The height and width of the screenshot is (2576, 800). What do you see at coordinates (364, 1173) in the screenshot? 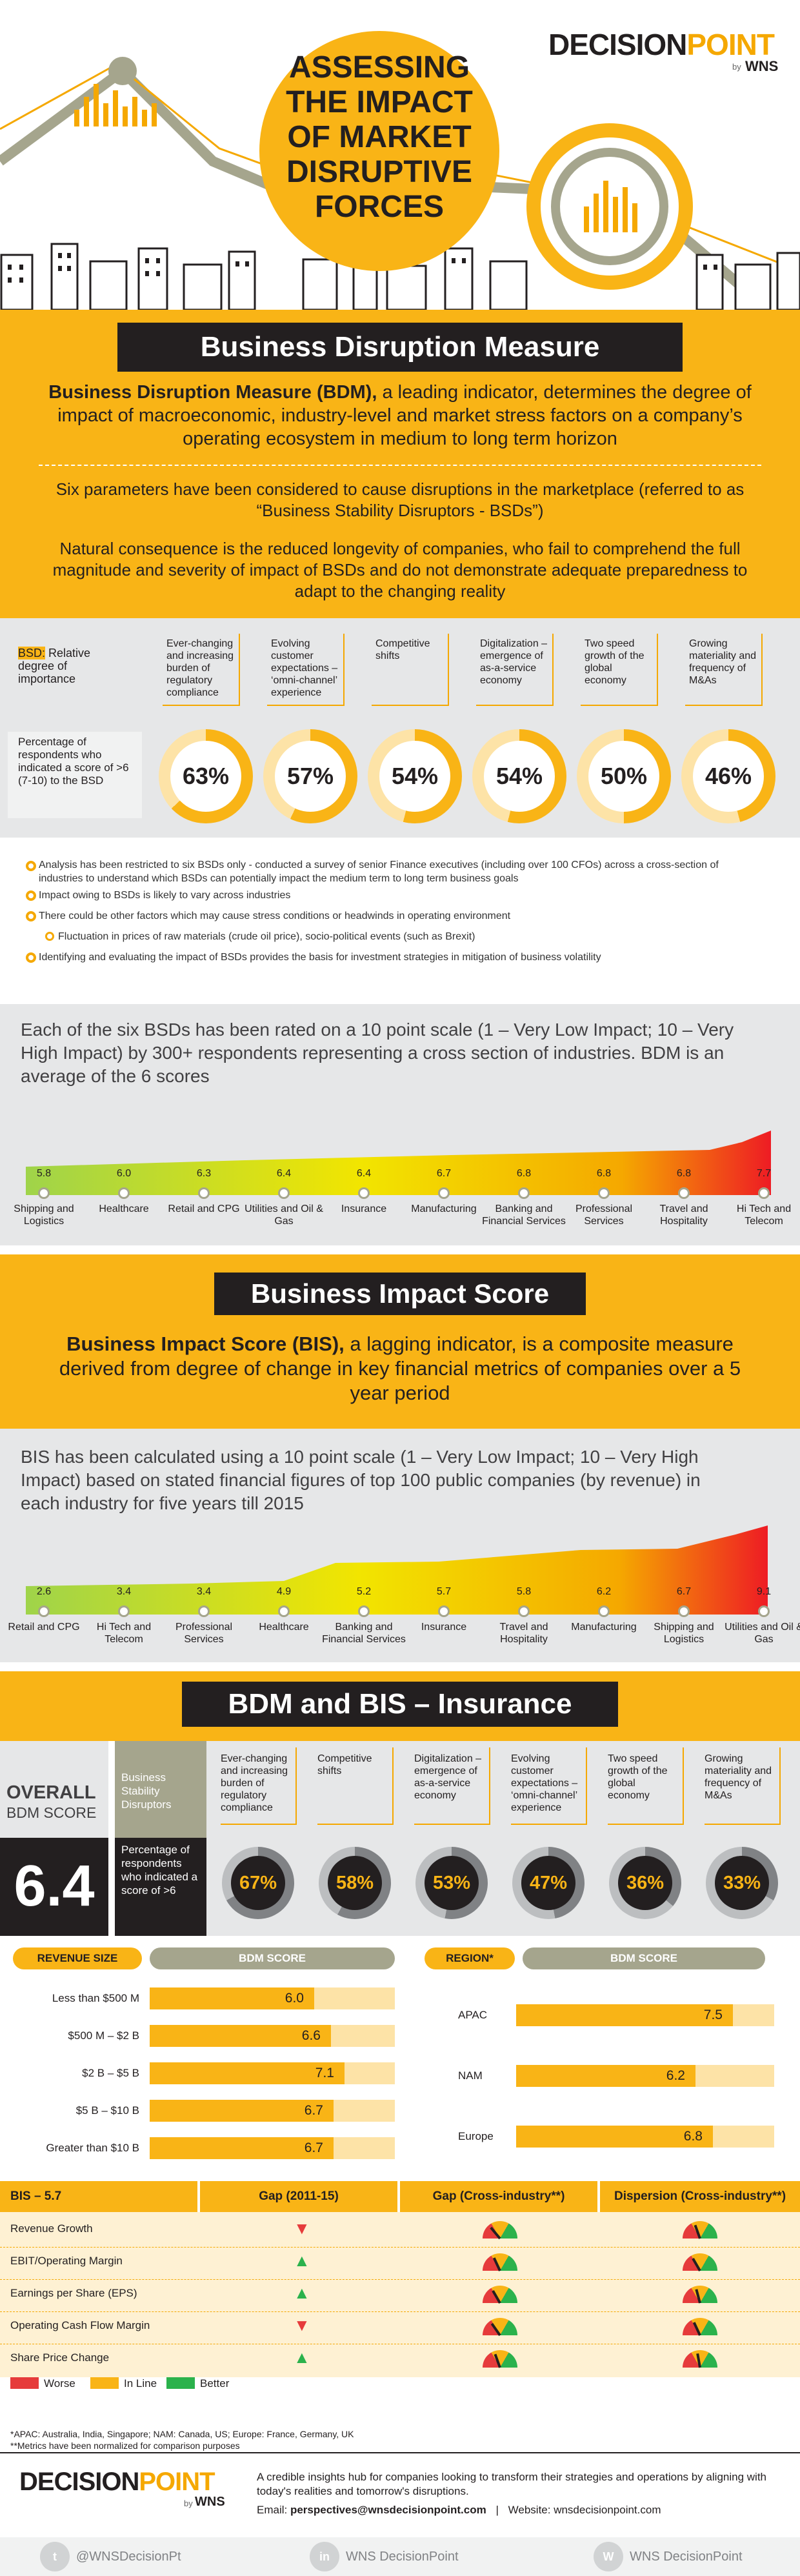
I see `scale-value: 6.4` at bounding box center [364, 1173].